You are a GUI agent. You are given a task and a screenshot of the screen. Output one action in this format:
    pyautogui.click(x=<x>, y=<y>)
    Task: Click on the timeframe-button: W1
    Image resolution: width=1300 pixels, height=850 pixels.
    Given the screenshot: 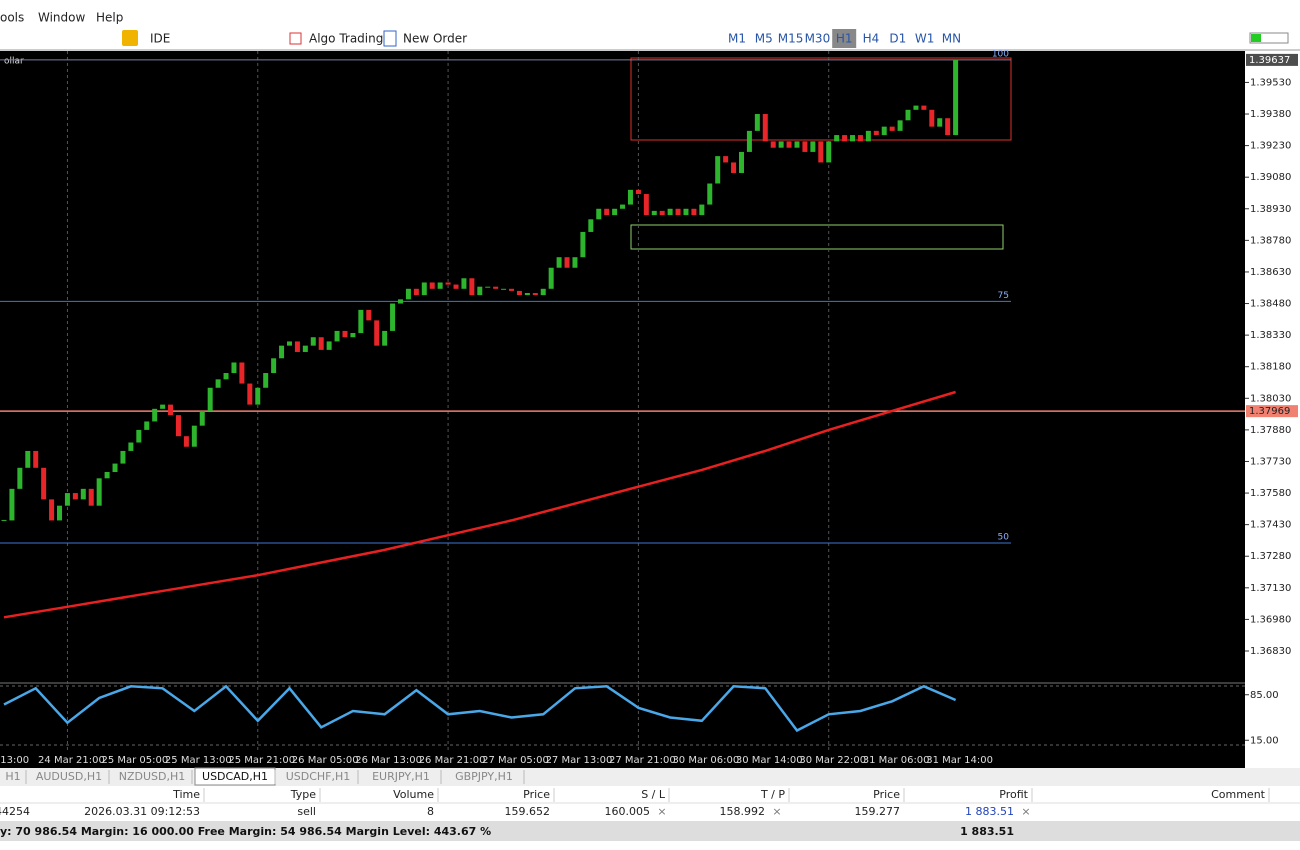 What is the action you would take?
    pyautogui.click(x=925, y=39)
    